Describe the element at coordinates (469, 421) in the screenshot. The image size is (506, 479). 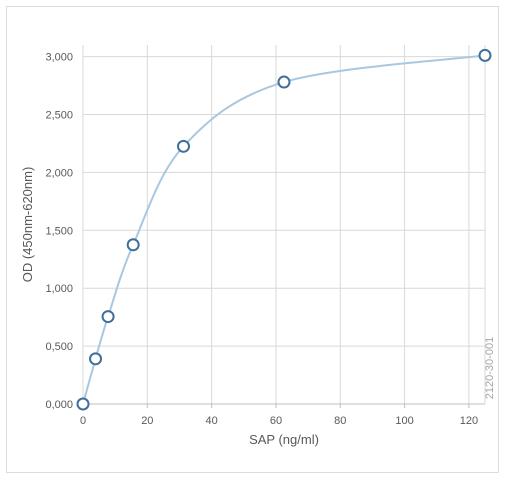
I see `x-tick-label: 120` at that location.